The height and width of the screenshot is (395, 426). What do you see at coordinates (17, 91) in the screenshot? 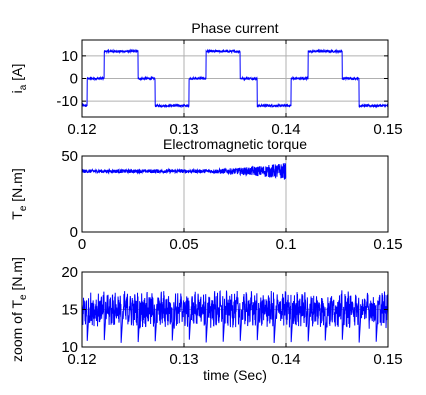
I see `y-label-main: i` at bounding box center [17, 91].